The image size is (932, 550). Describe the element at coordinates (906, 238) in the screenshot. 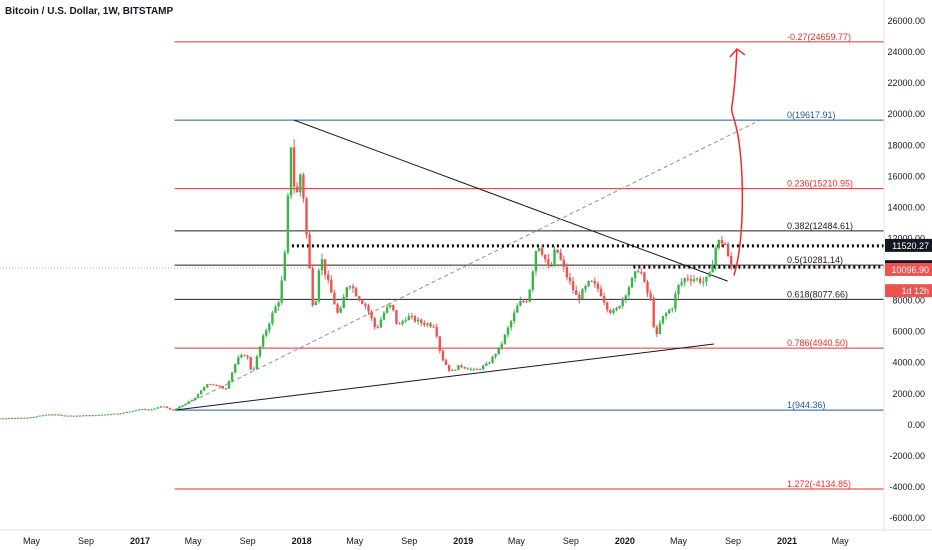

I see `price-tick-label: 12000.00` at that location.